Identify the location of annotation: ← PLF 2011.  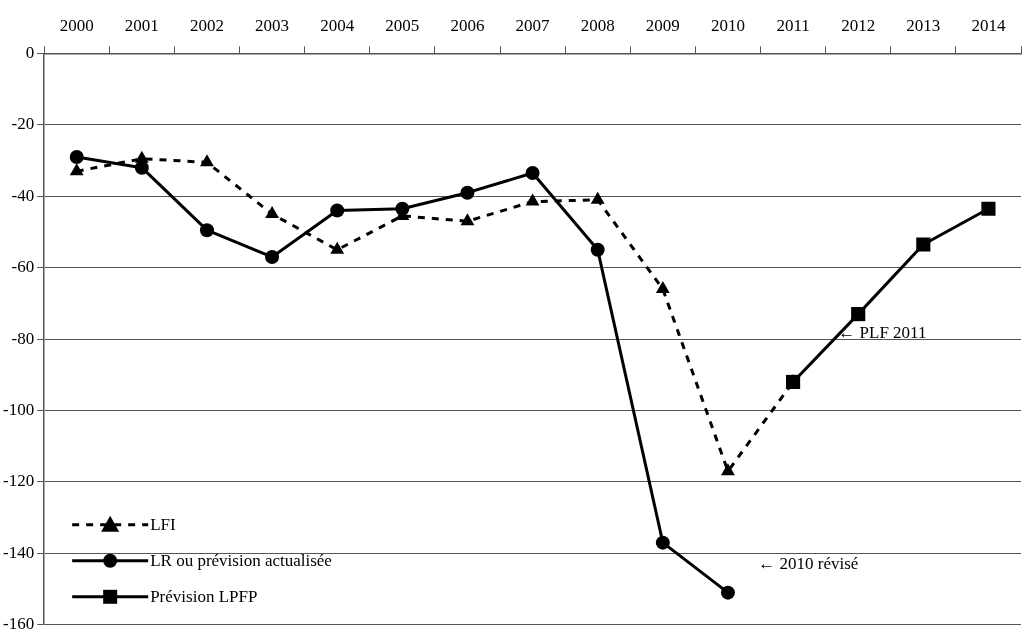
(882, 332).